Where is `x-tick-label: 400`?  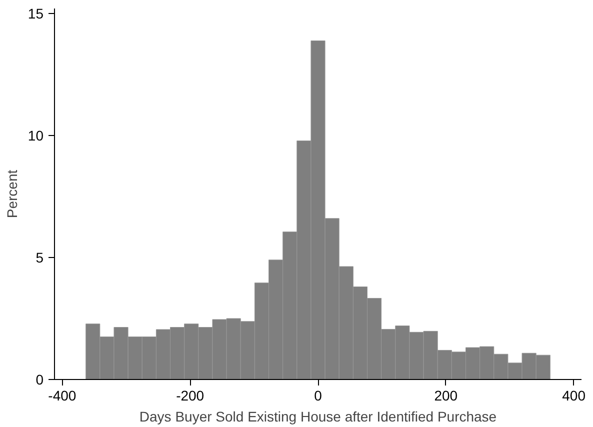 x-tick-label: 400 is located at coordinates (574, 396).